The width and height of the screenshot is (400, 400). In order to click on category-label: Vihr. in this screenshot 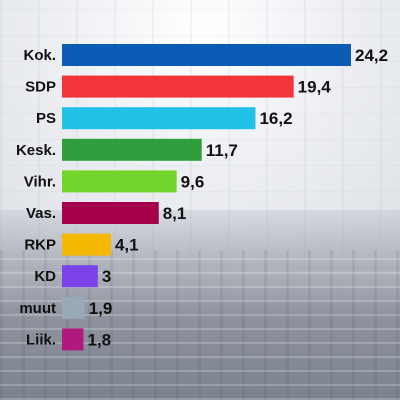, I will do `click(40, 181)`.